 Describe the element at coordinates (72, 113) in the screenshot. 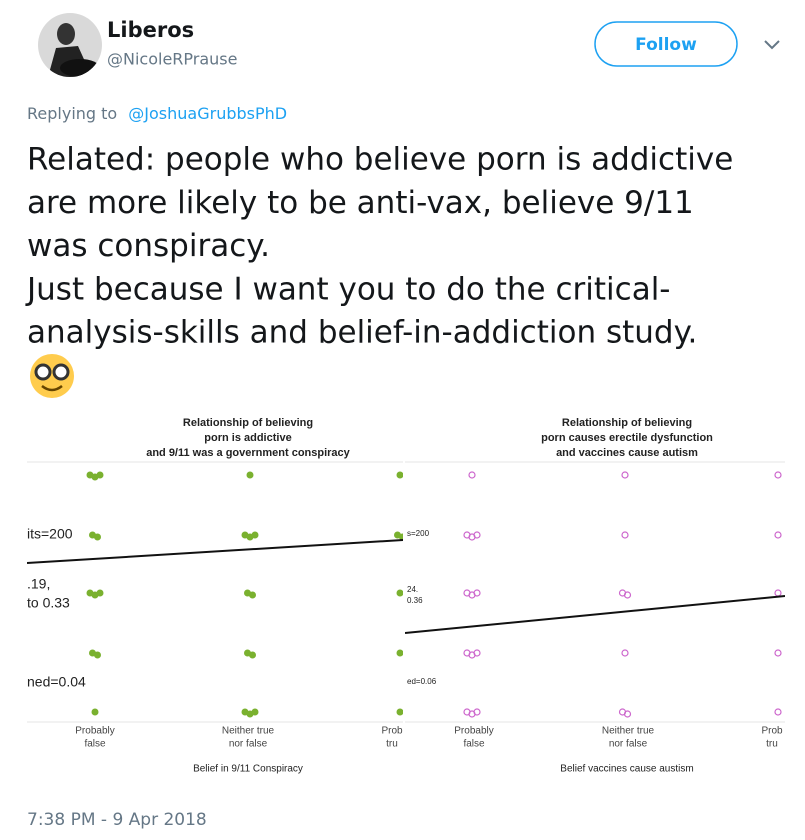

I see `reply-prefix: Replying to` at that location.